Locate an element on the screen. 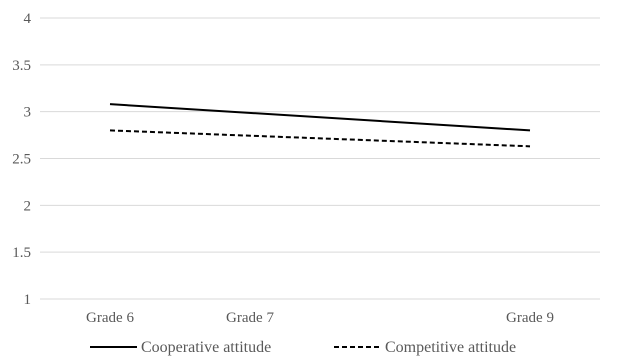 The image size is (618, 364). y-tick-label: 1.5 is located at coordinates (21, 253).